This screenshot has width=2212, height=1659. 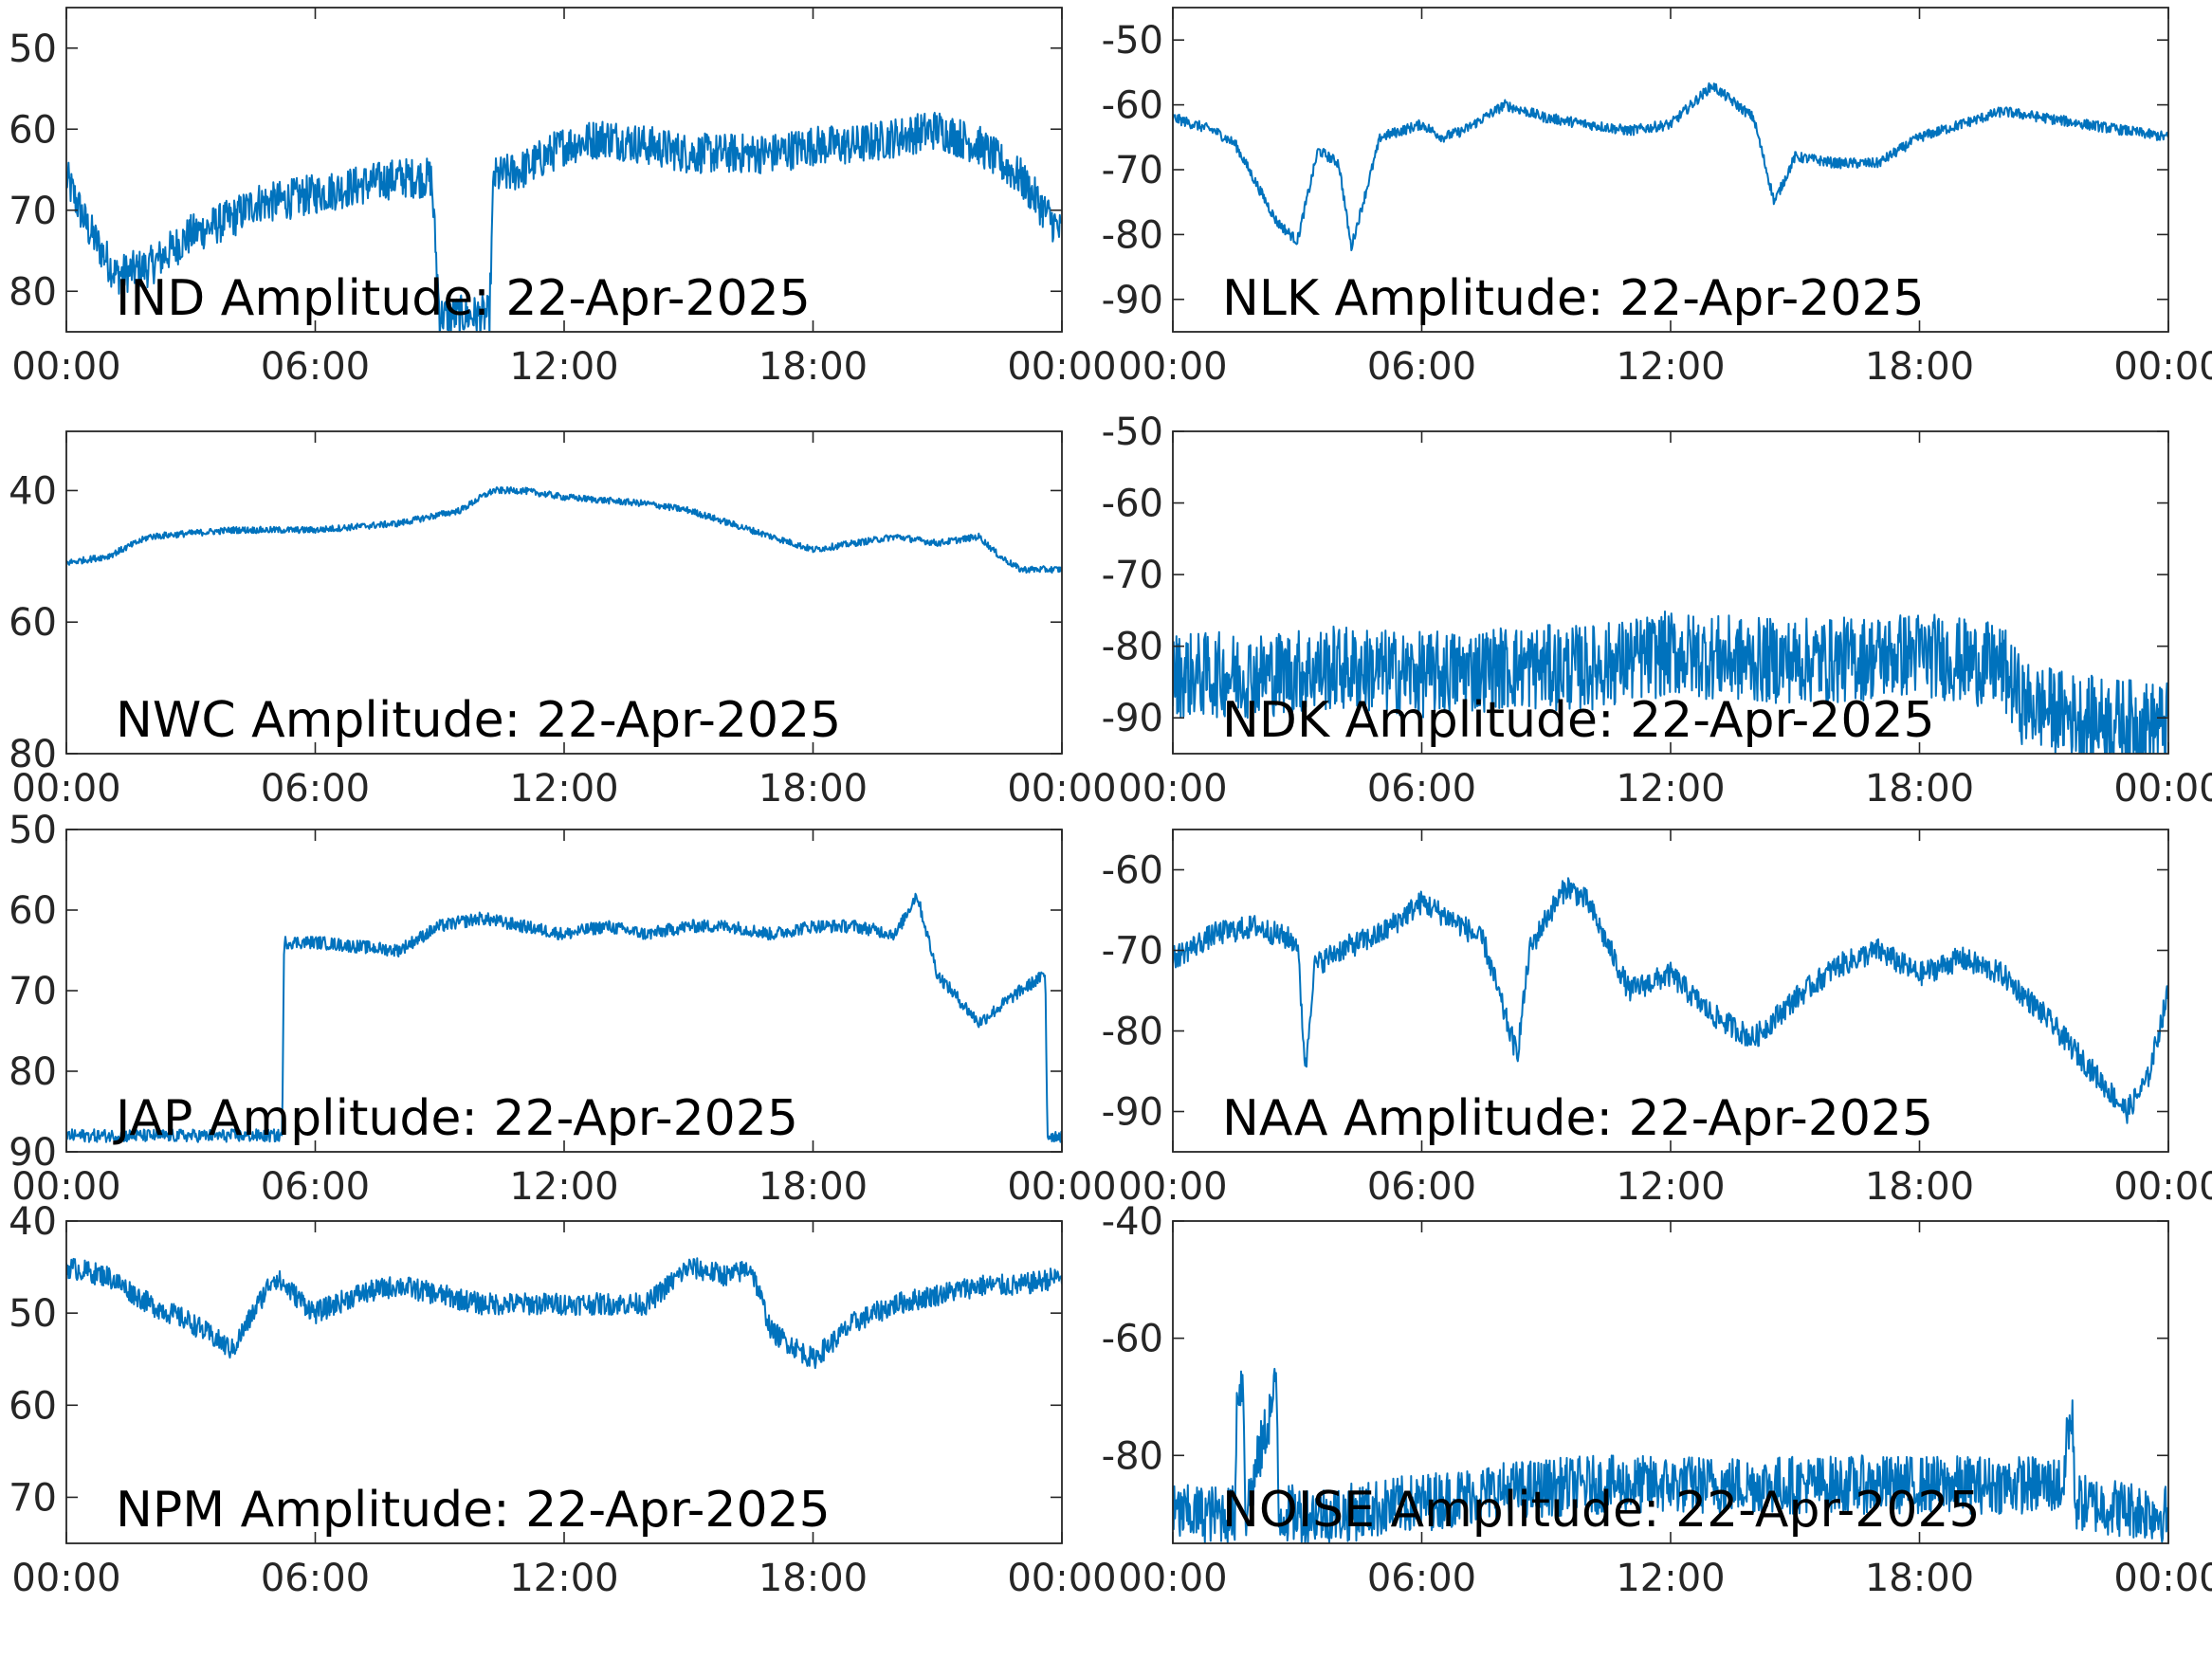 What do you see at coordinates (478, 720) in the screenshot?
I see `chart-title: NWC Amplitude: 22-Apr-2025` at bounding box center [478, 720].